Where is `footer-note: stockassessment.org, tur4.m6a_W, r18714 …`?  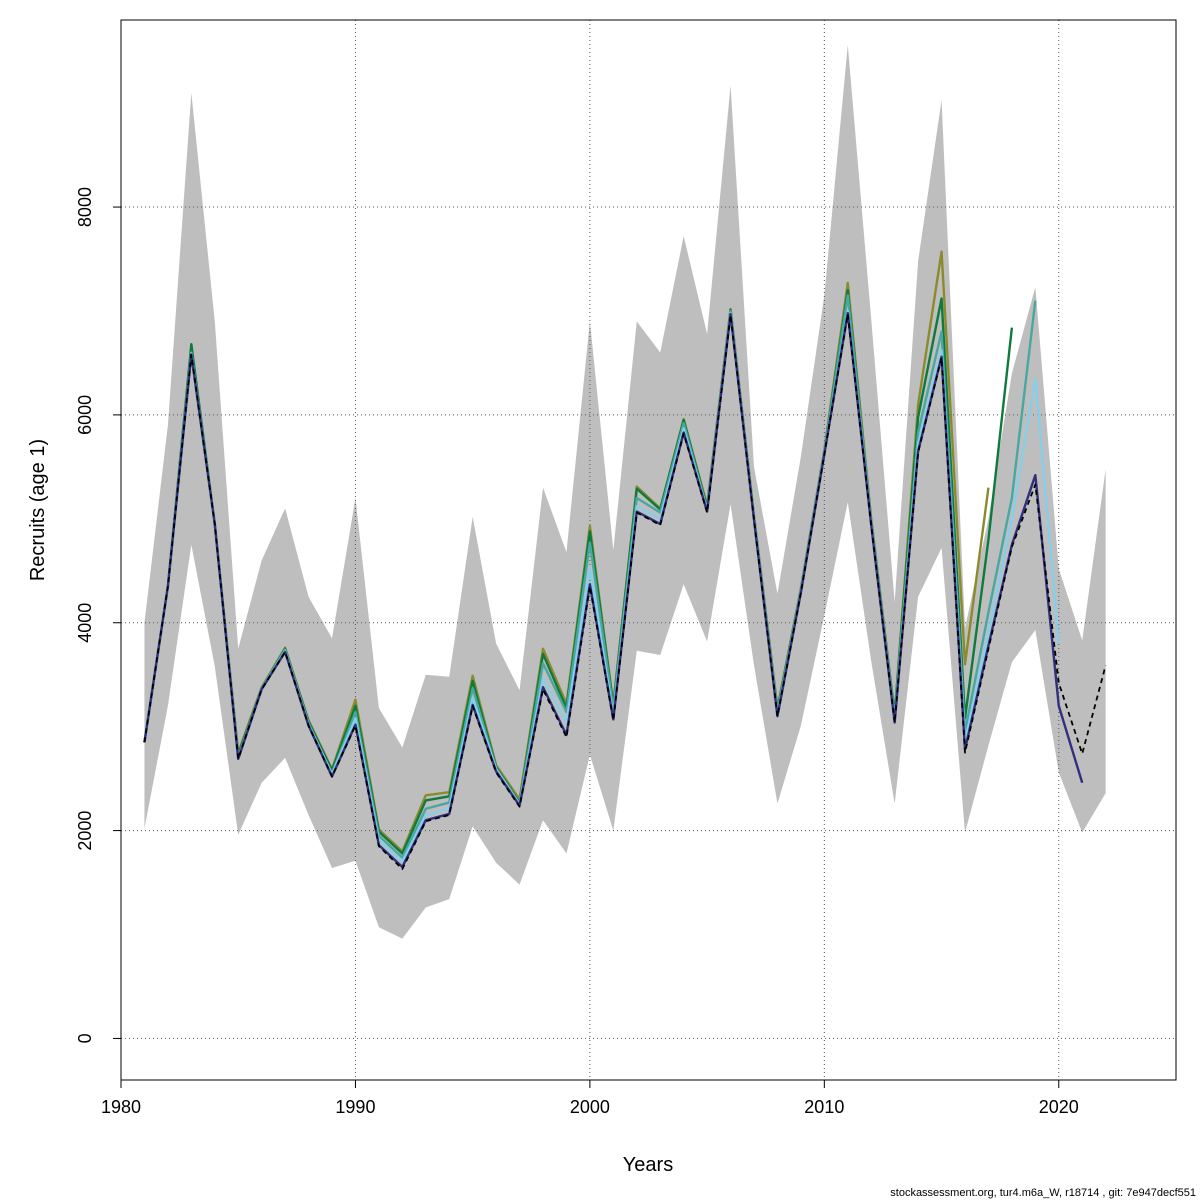 footer-note: stockassessment.org, tur4.m6a_W, r18714 … is located at coordinates (1043, 1193).